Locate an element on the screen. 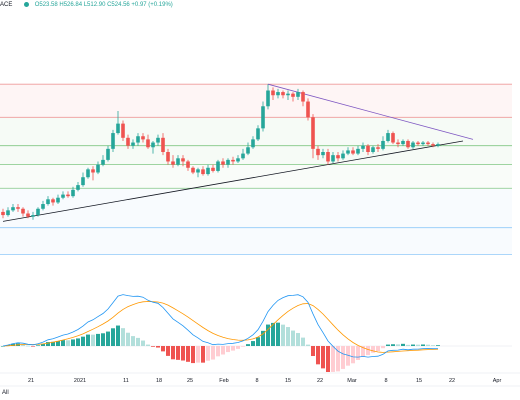 Image resolution: width=520 pixels, height=400 pixels. range-button-all: All is located at coordinates (5, 393).